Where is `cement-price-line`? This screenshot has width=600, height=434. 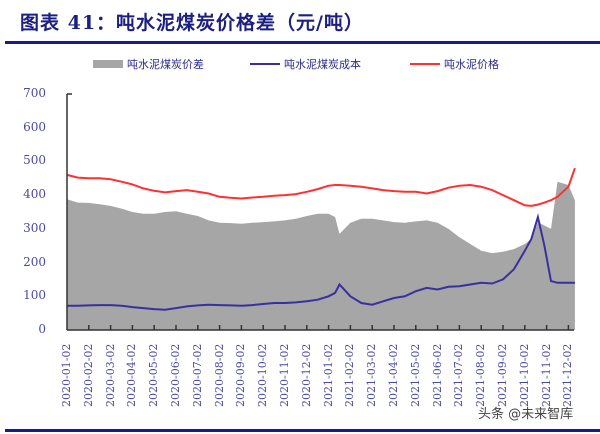
cement-price-line is located at coordinates (321, 187).